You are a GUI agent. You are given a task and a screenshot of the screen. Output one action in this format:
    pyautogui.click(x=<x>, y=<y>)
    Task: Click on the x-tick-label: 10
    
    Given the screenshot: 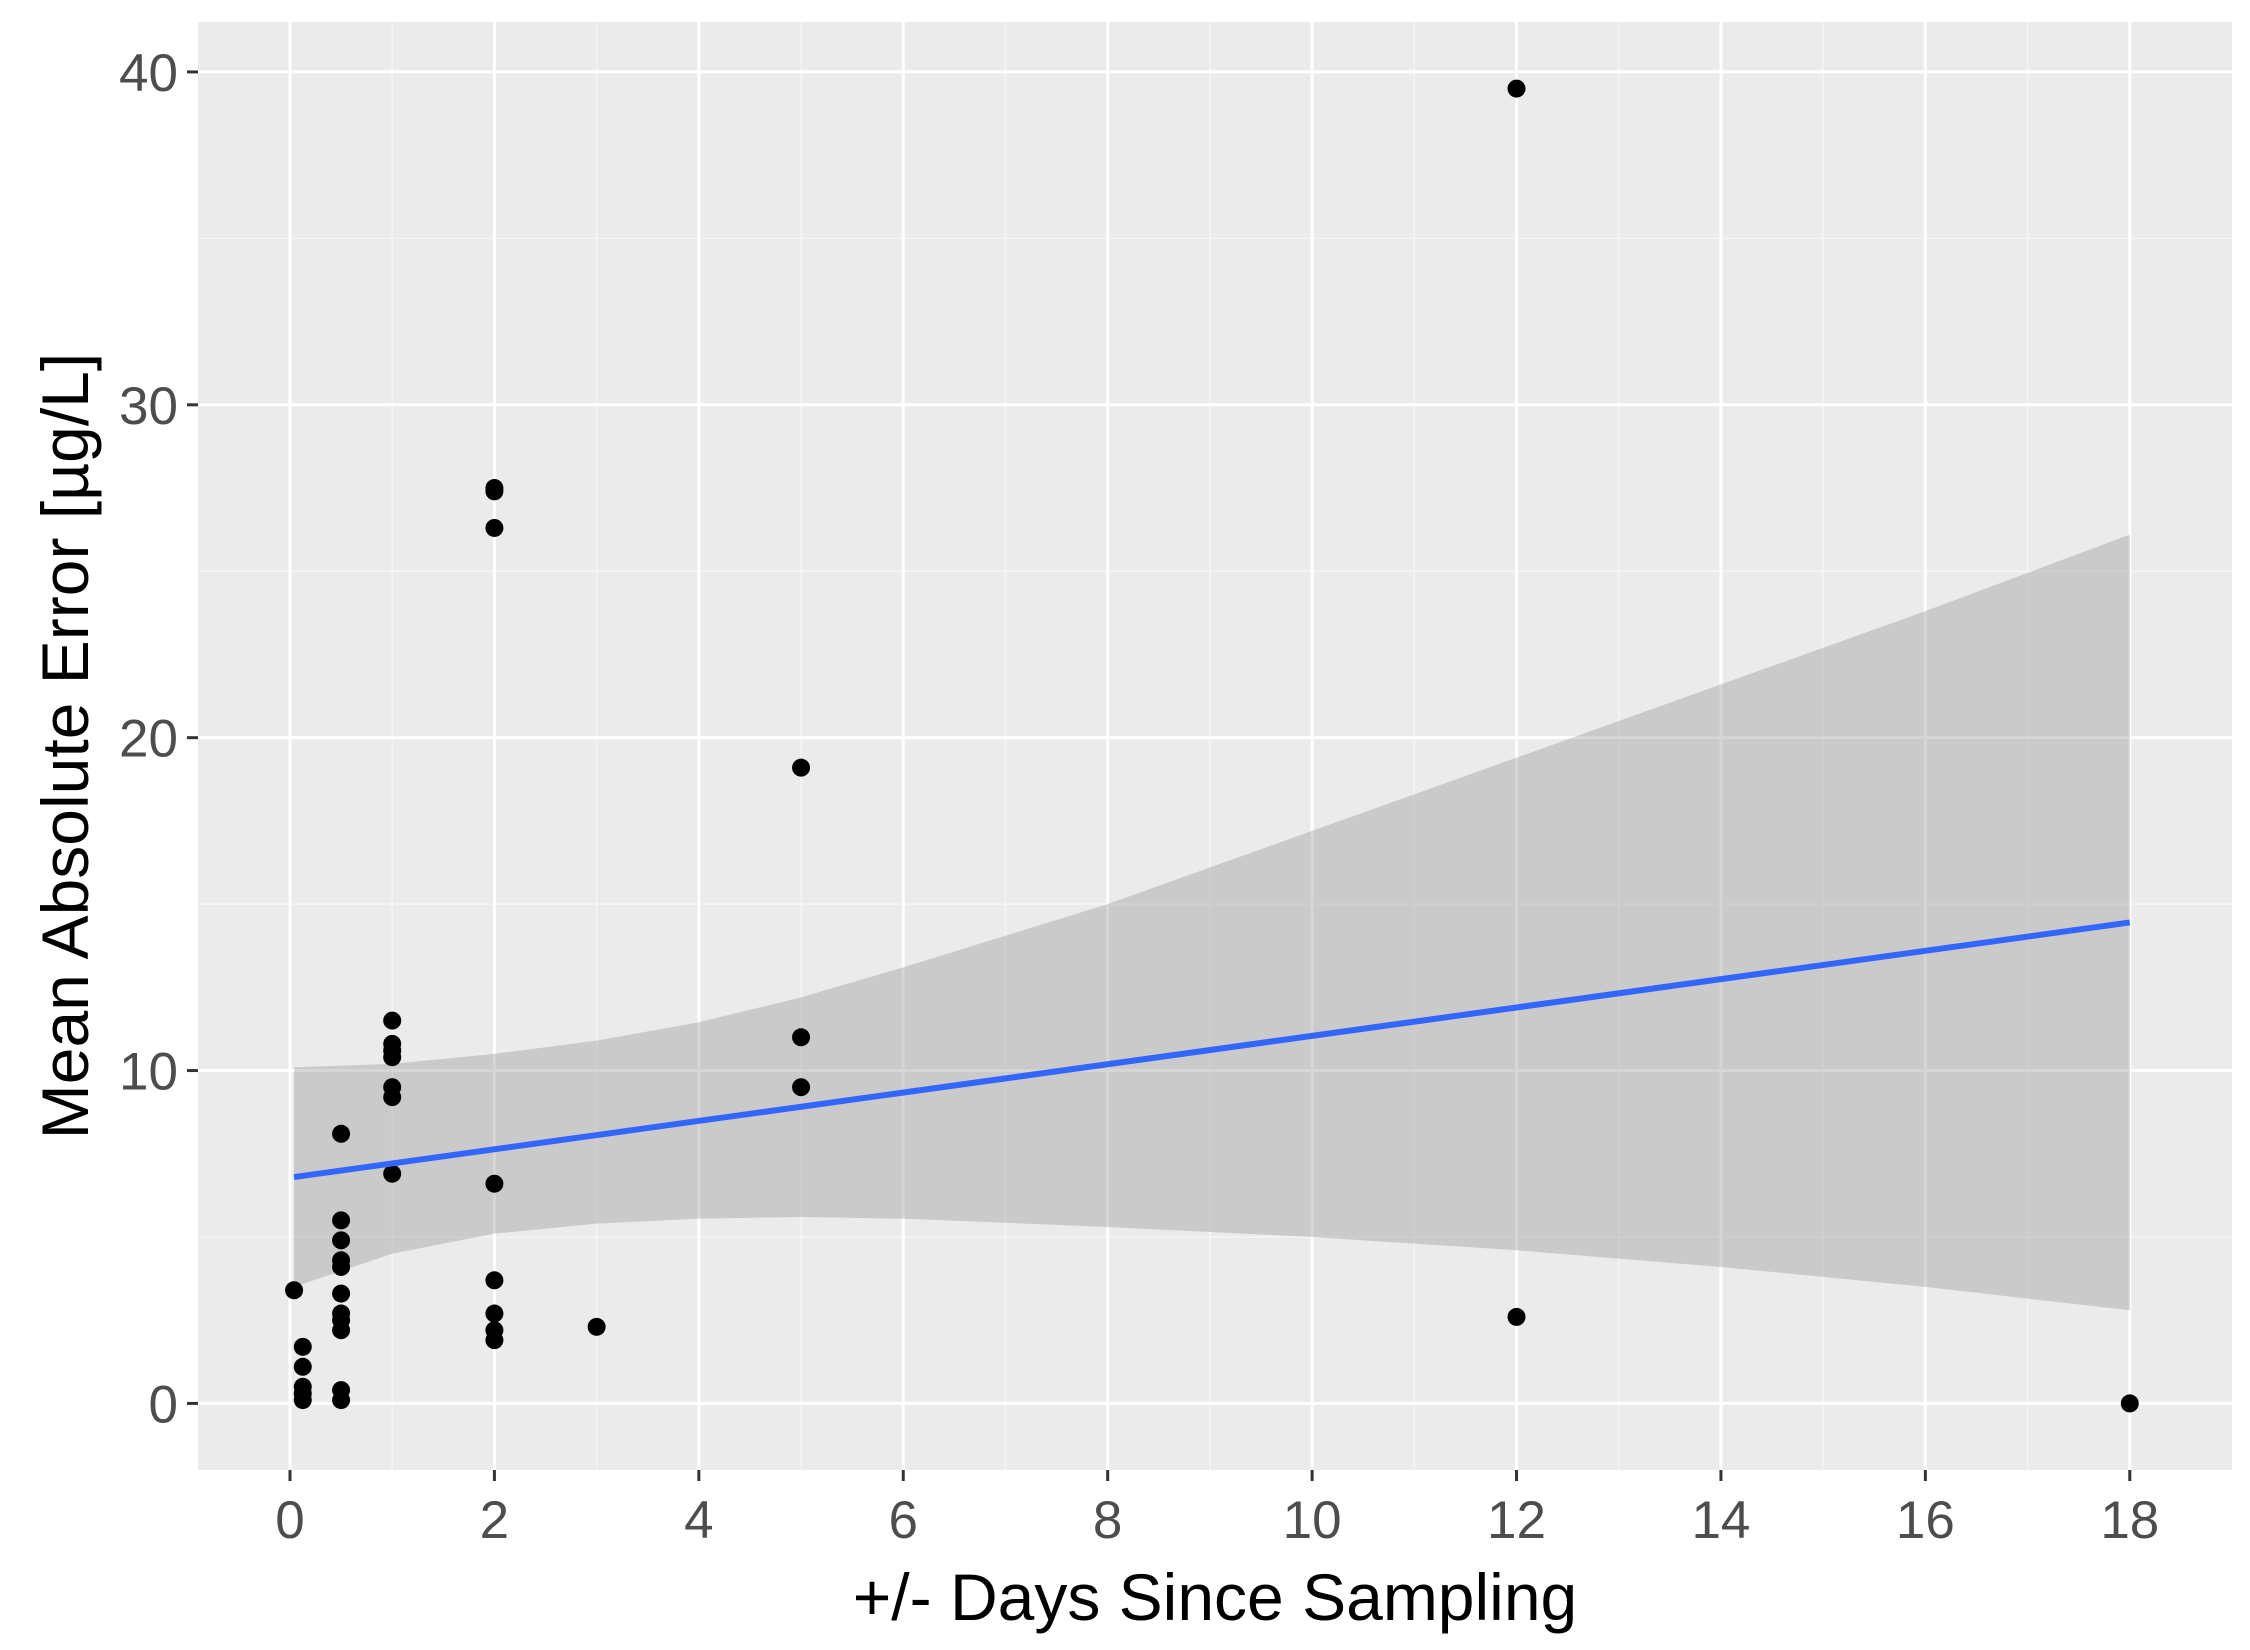 What is the action you would take?
    pyautogui.click(x=1312, y=1520)
    